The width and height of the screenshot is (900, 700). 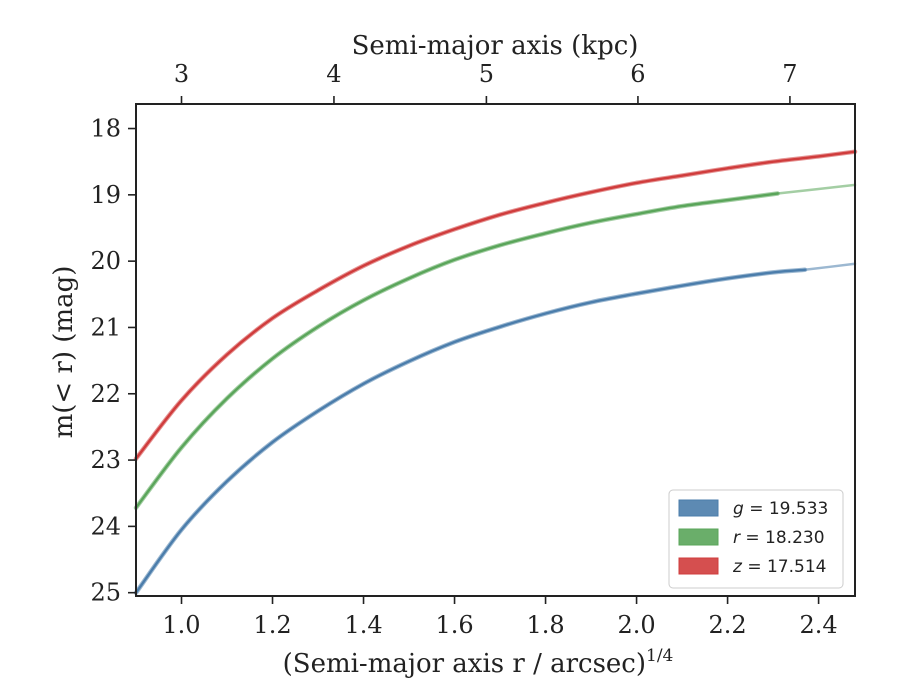 I want to click on top-x-tick-label: 3, so click(x=181, y=74).